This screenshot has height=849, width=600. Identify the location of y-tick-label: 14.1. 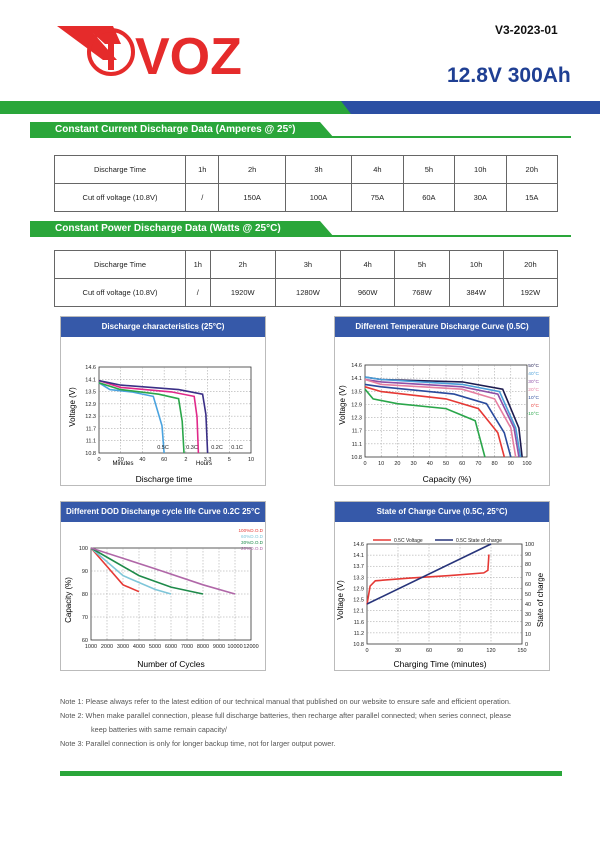
(90, 380).